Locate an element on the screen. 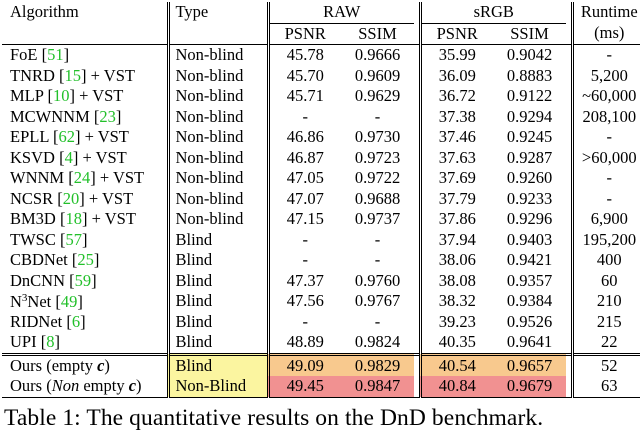 The image size is (640, 439). srgb-ssim-cell: 0.9042 is located at coordinates (529, 54).